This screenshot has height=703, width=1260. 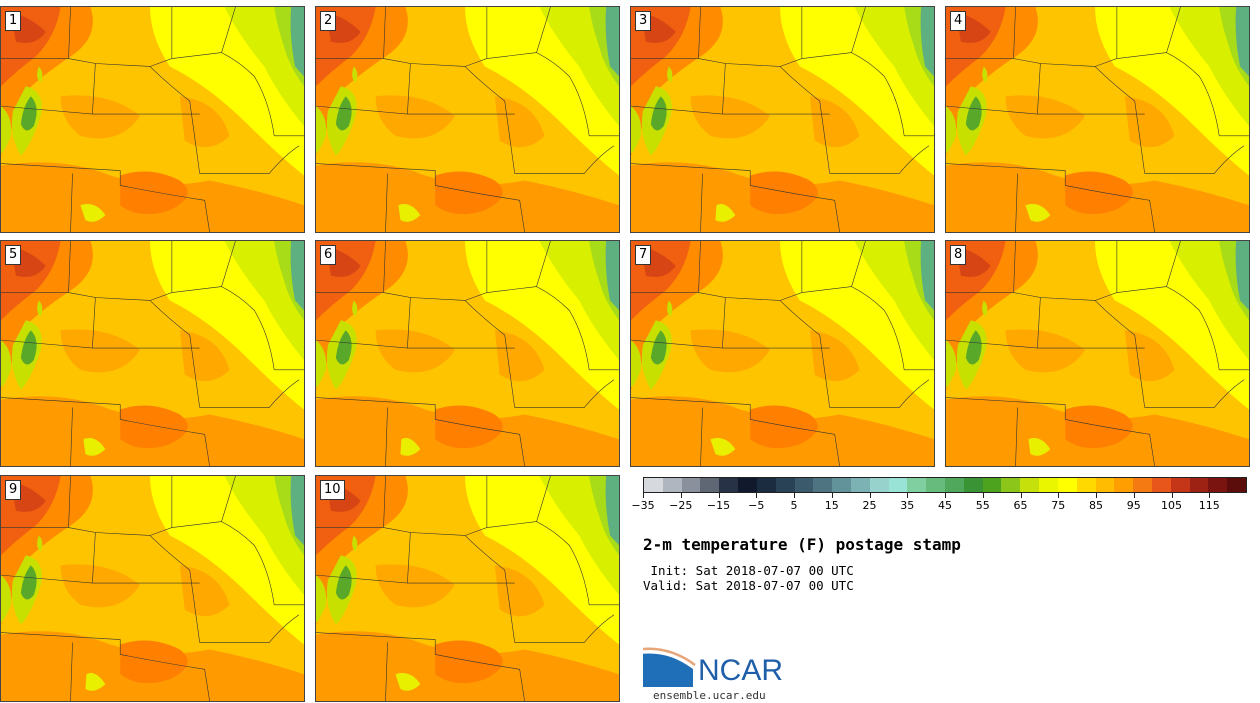 I want to click on colorbar-tick-label: 95, so click(x=1133, y=505).